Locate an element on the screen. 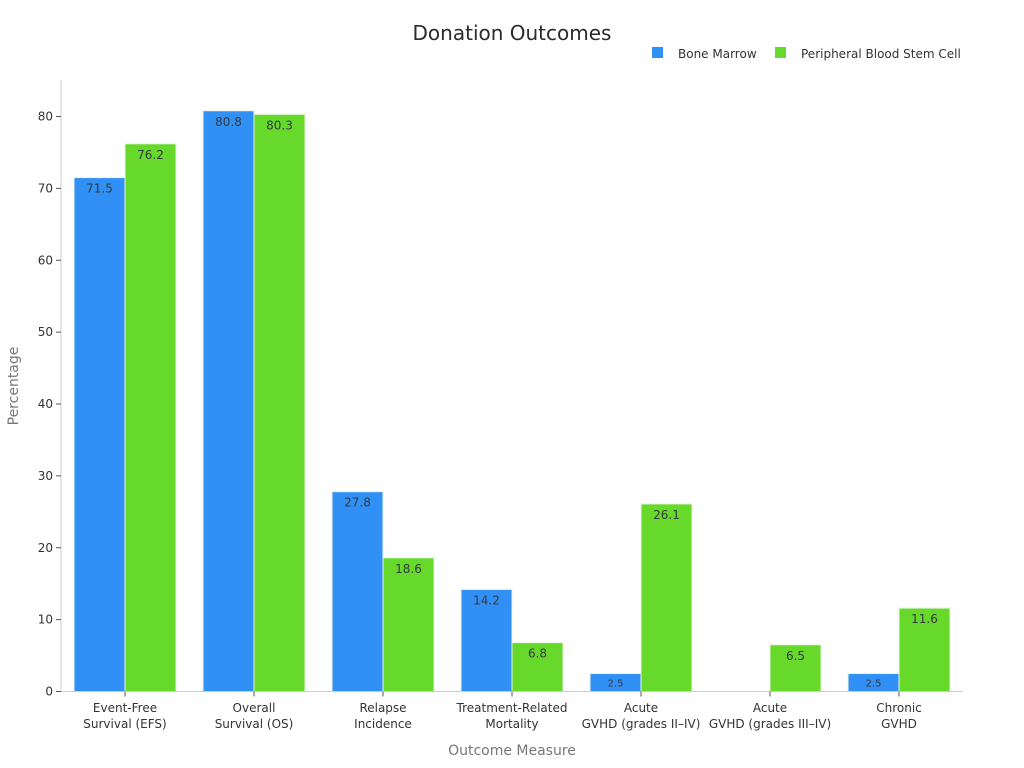 This screenshot has width=1024, height=768. x-tick-label: Acute GVHD (grades II–IV) is located at coordinates (641, 716).